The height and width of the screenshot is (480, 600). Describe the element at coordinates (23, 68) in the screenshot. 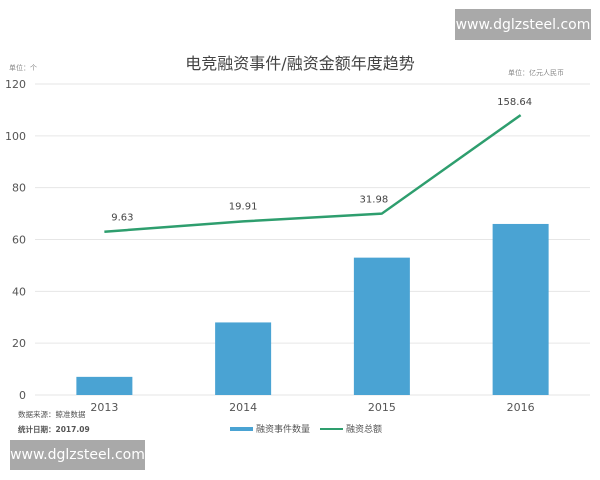

I see `left-axis-unit: 单位：个` at that location.